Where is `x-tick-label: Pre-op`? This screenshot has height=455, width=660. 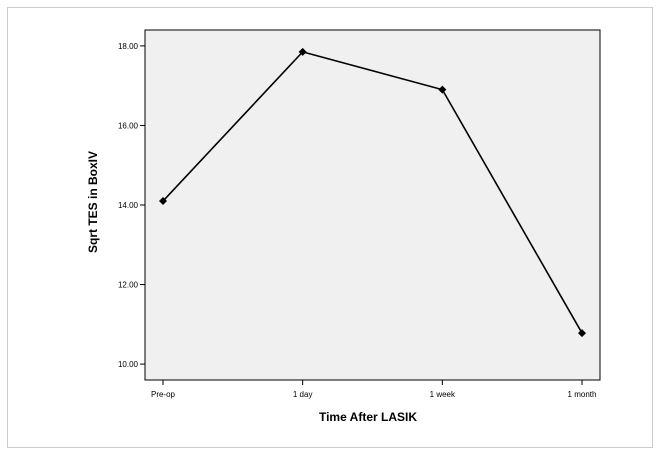 x-tick-label: Pre-op is located at coordinates (163, 394).